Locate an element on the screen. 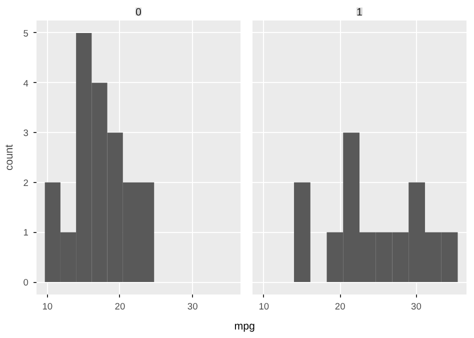 The image size is (474, 338). chart-title: 0 is located at coordinates (139, 12).